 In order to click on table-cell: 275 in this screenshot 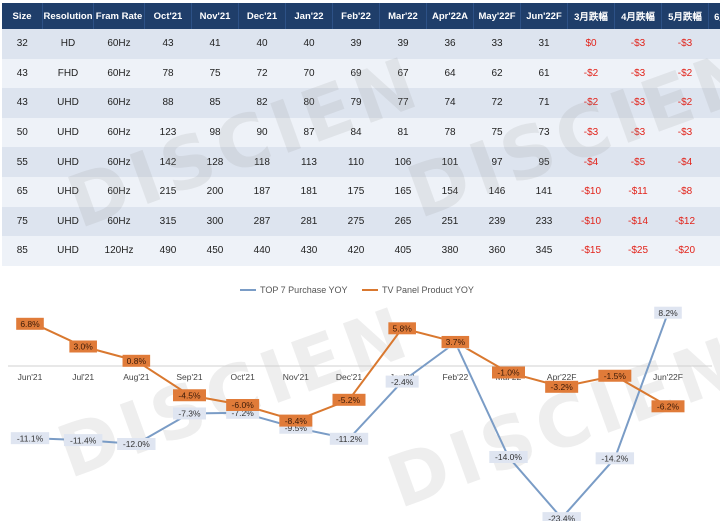, I will do `click(356, 222)`.